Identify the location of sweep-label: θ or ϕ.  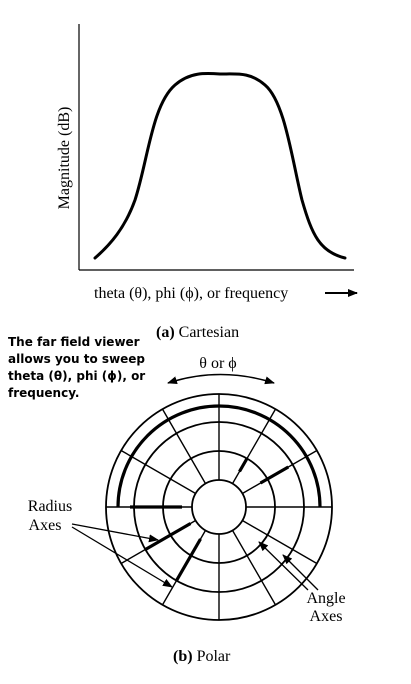
(217, 363).